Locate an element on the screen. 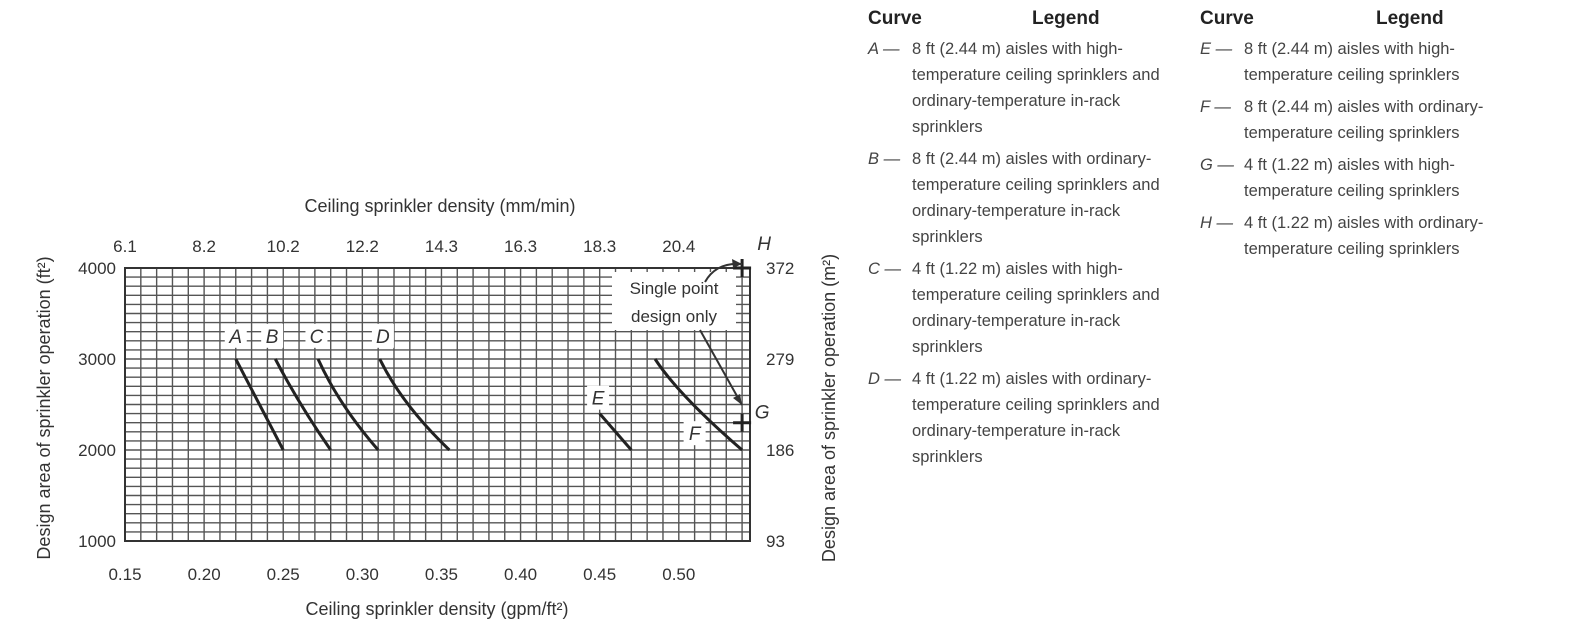 The width and height of the screenshot is (1585, 637). legend-item-letter: G — is located at coordinates (1217, 165).